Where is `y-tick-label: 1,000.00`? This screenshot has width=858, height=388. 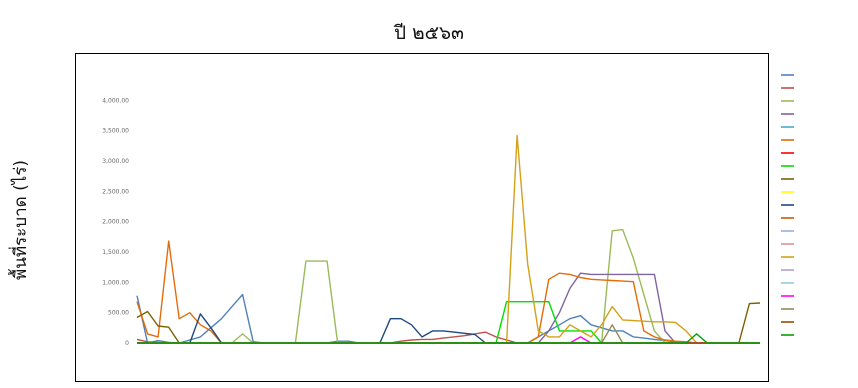 y-tick-label: 1,000.00 is located at coordinates (115, 282).